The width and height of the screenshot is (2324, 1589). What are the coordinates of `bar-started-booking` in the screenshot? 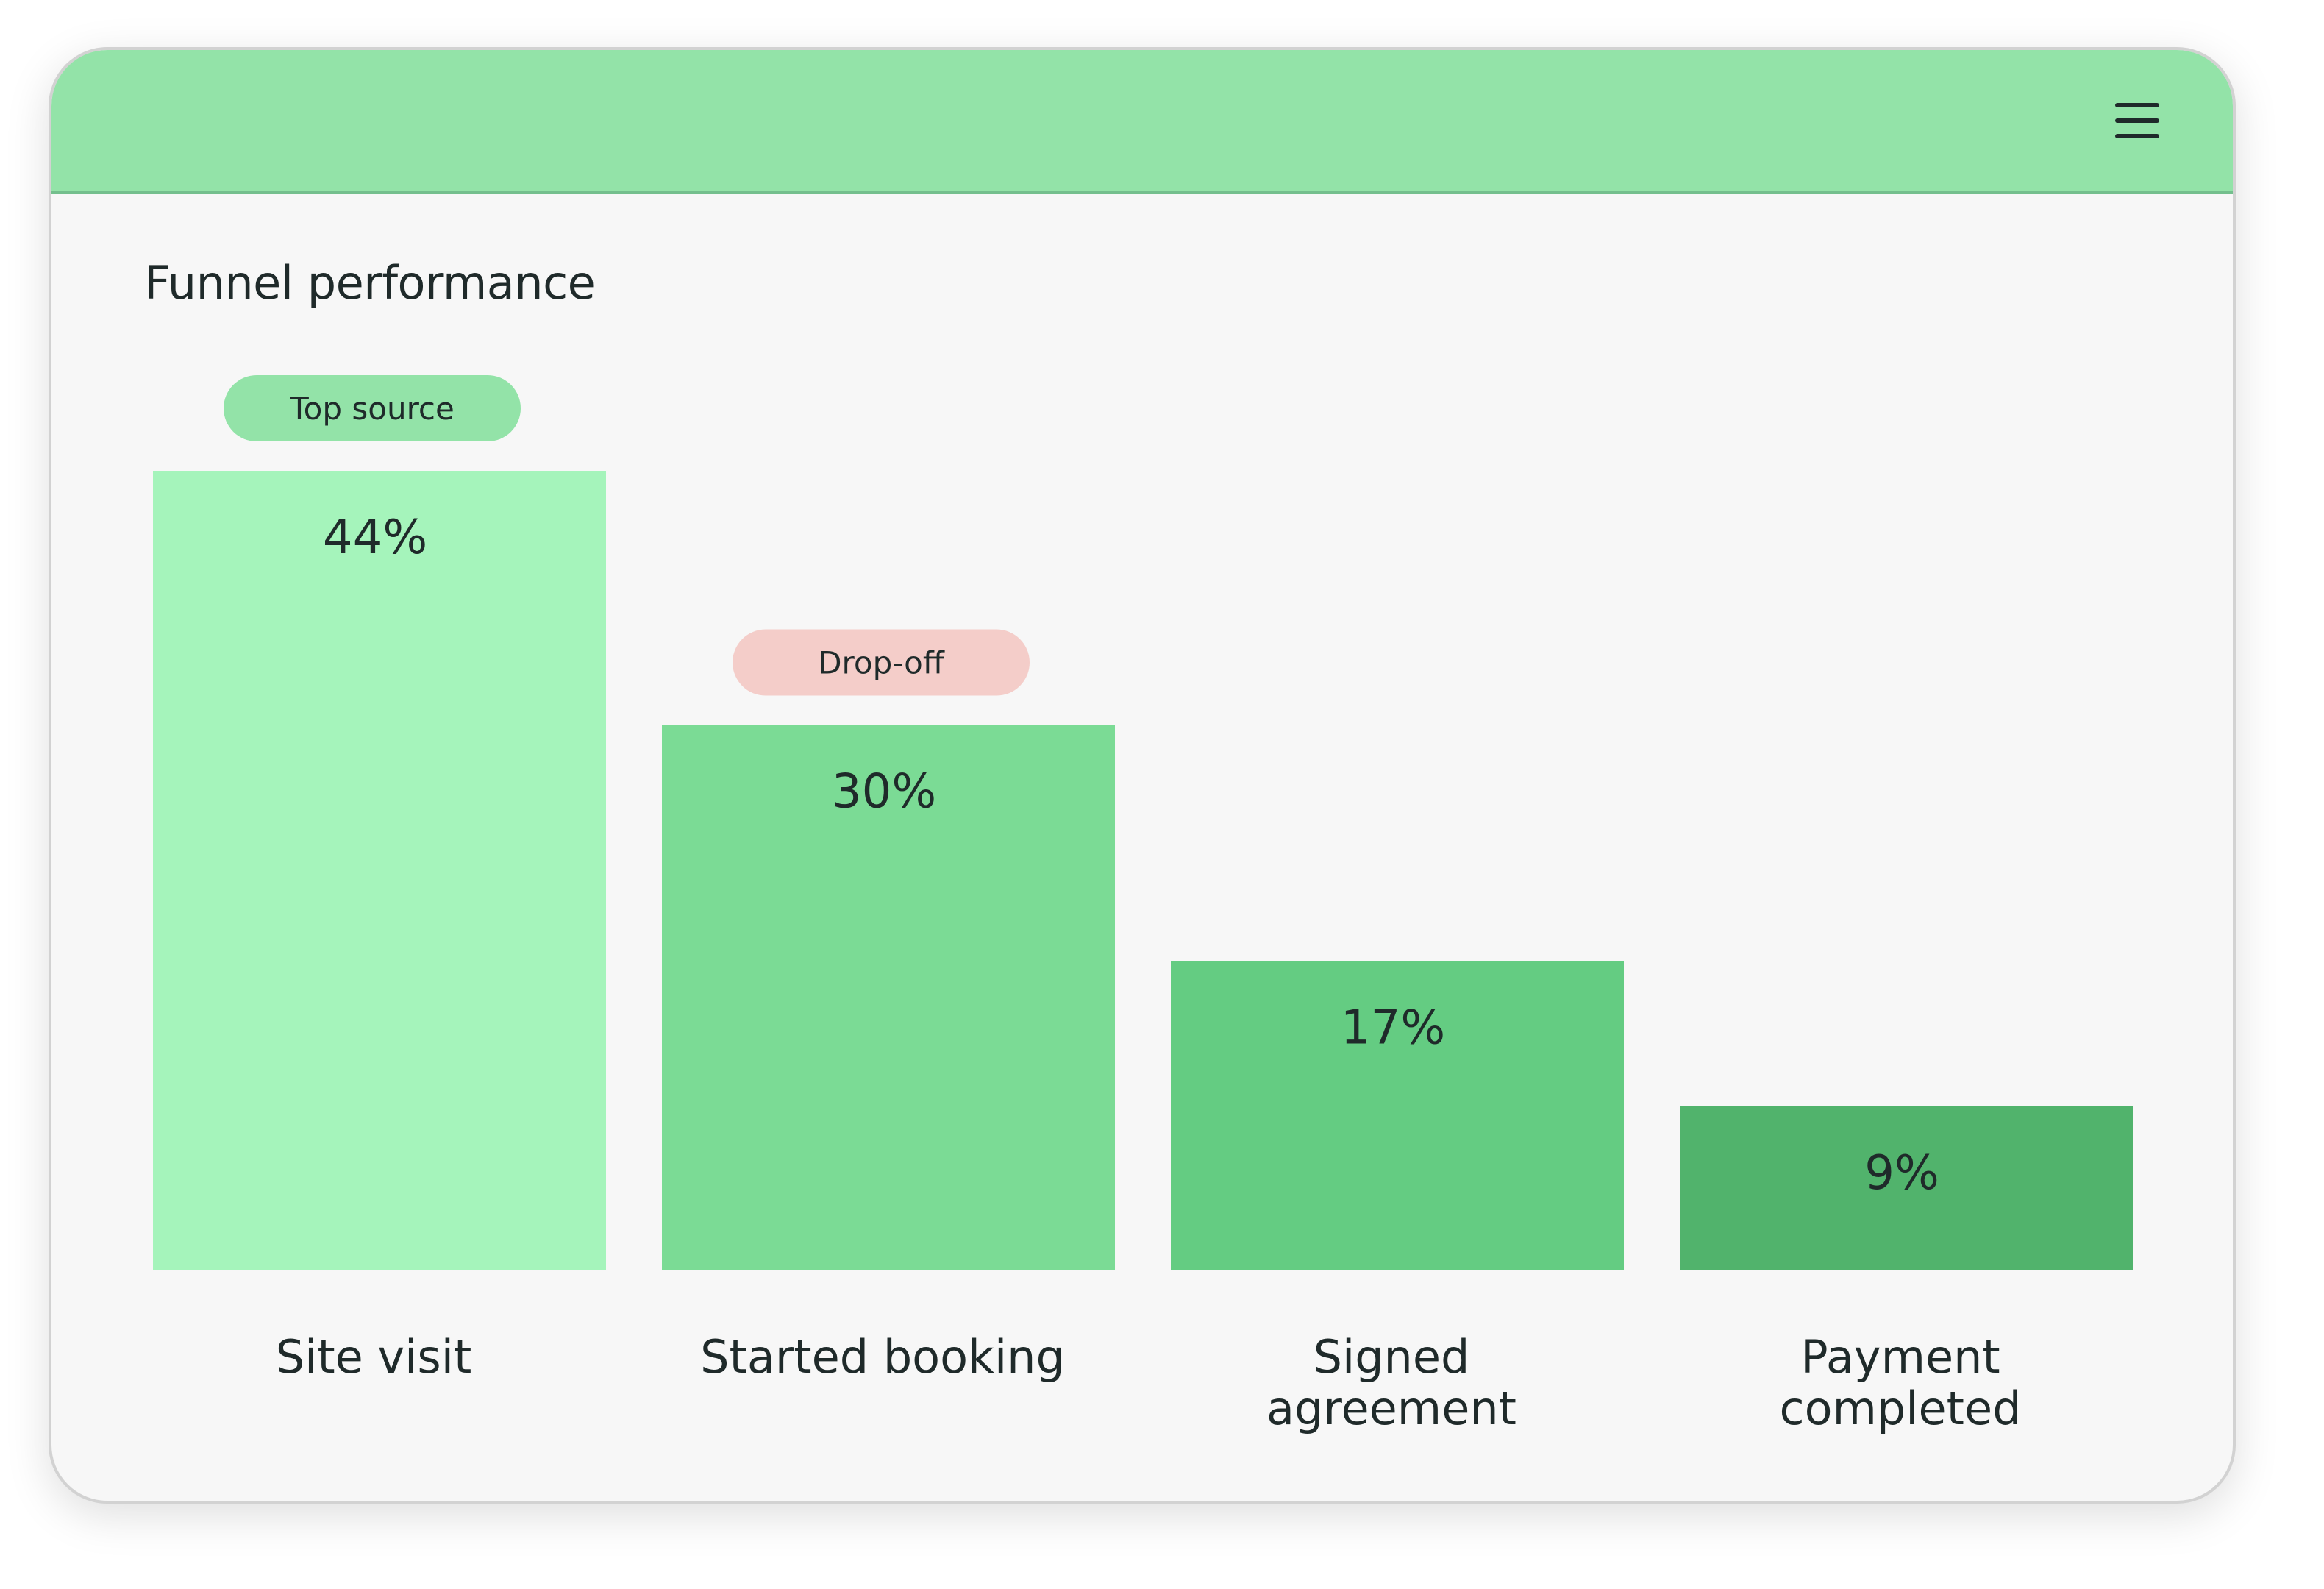 It's located at (888, 998).